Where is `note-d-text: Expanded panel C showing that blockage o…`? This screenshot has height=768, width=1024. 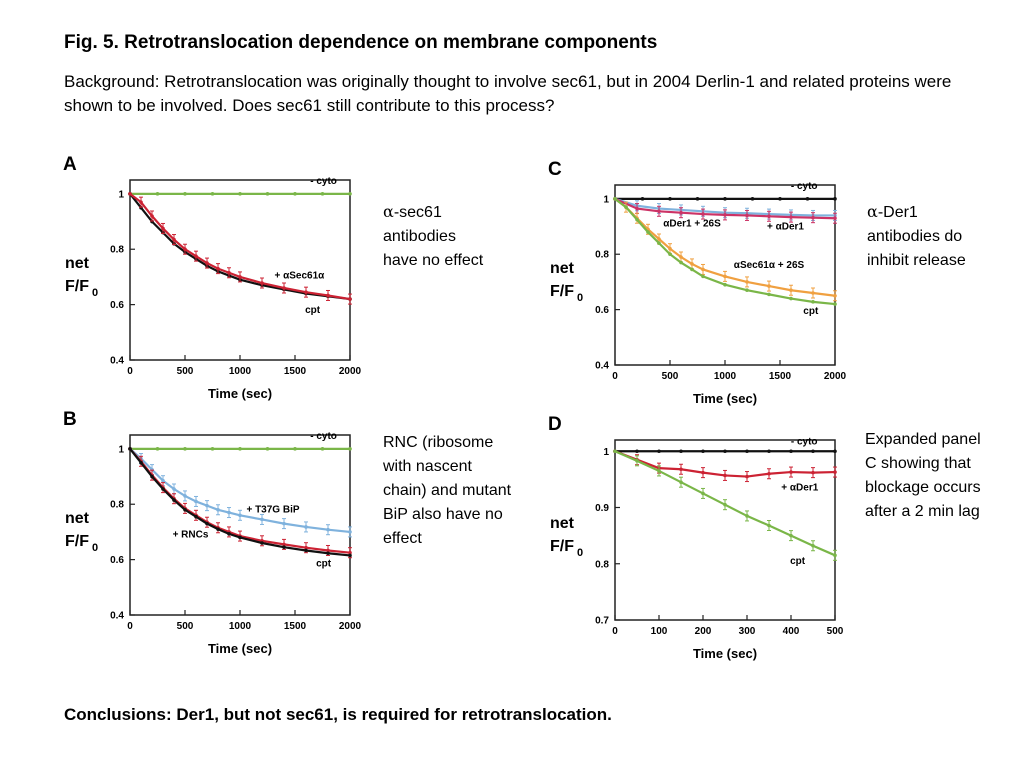 note-d-text: Expanded panel C showing that blockage o… is located at coordinates (923, 475).